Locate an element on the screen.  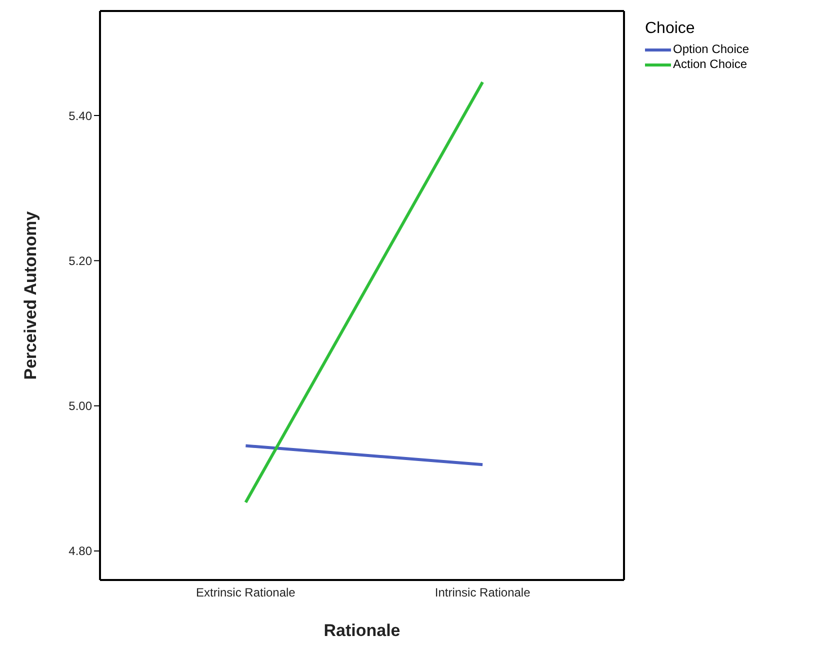
x-axis-title: Rationale is located at coordinates (362, 630).